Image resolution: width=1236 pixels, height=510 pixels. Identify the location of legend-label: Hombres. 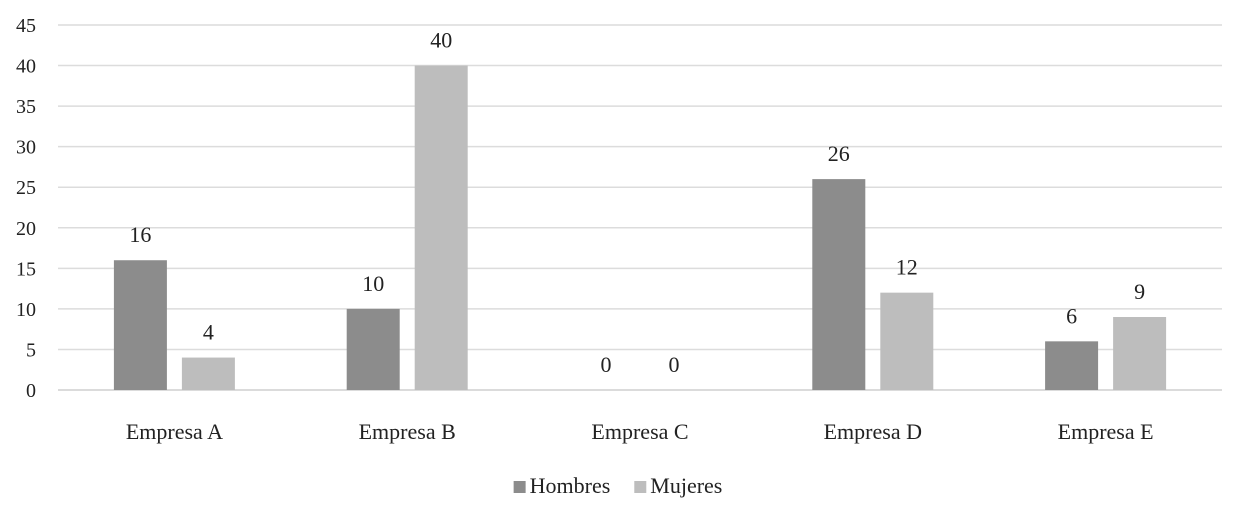
(570, 485).